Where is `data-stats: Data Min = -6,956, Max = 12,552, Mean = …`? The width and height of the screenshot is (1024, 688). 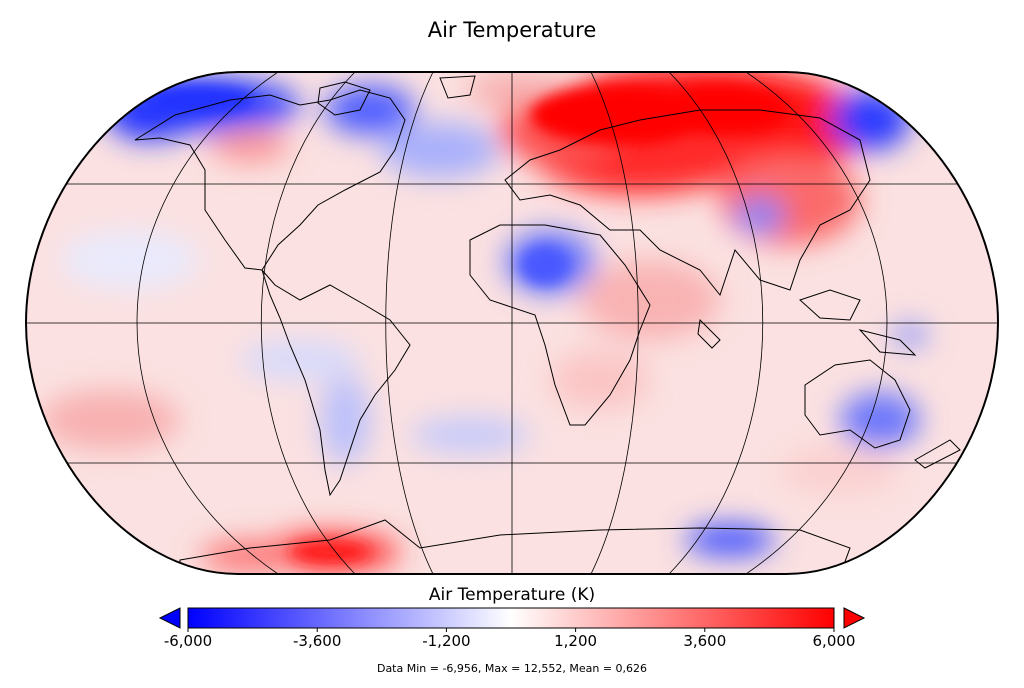
data-stats: Data Min = -6,956, Max = 12,552, Mean = … is located at coordinates (512, 668).